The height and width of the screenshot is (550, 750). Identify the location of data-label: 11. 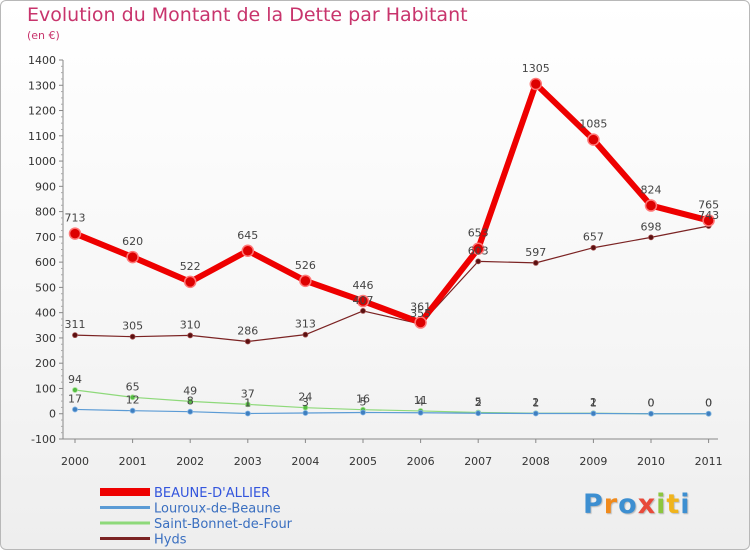
(421, 400).